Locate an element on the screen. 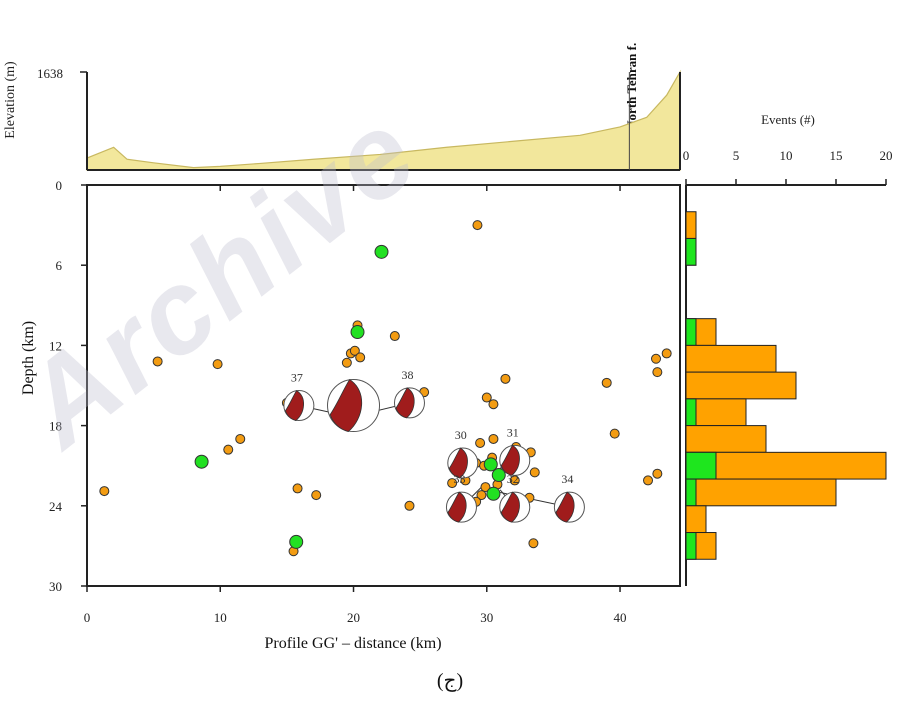 Image resolution: width=900 pixels, height=701 pixels. figure-caption: (ج) is located at coordinates (450, 681).